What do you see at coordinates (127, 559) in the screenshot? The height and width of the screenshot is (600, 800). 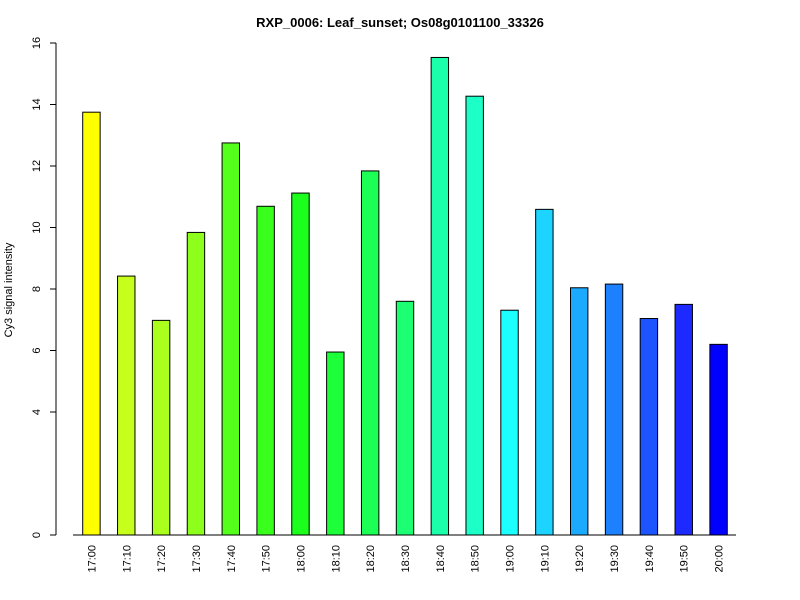 I see `x-tick-label: 17:10` at bounding box center [127, 559].